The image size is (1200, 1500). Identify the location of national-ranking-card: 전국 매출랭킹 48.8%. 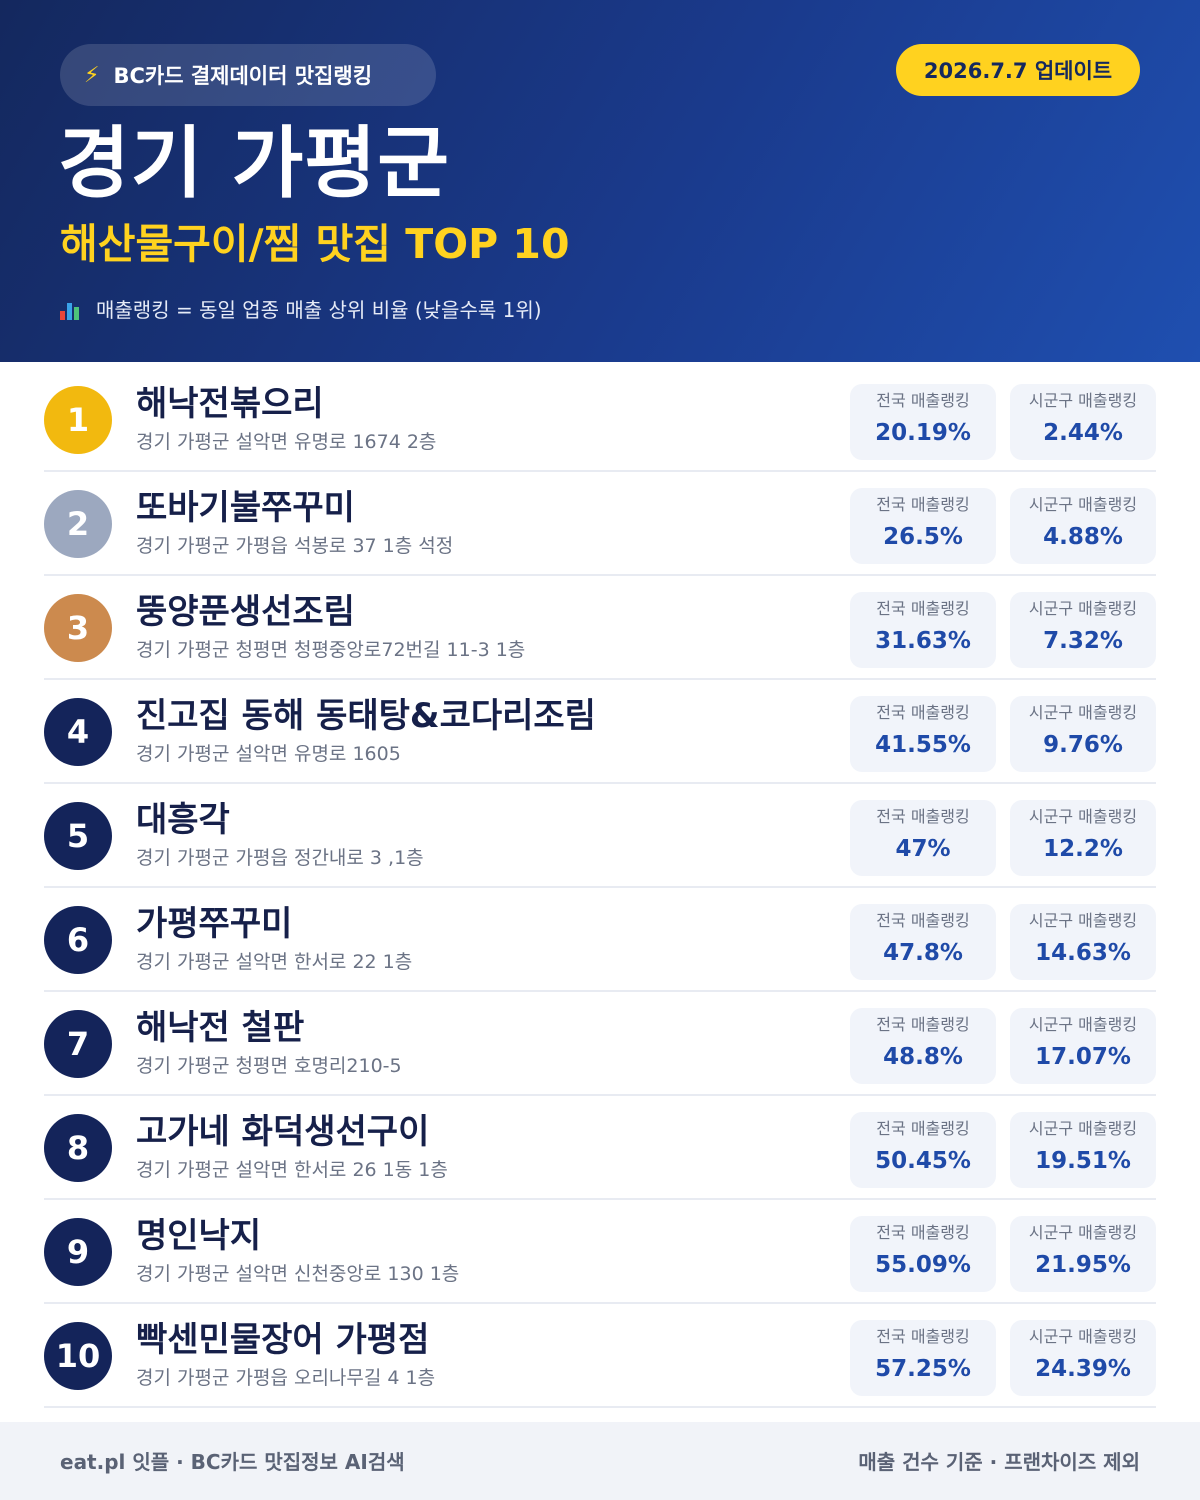
(923, 1046).